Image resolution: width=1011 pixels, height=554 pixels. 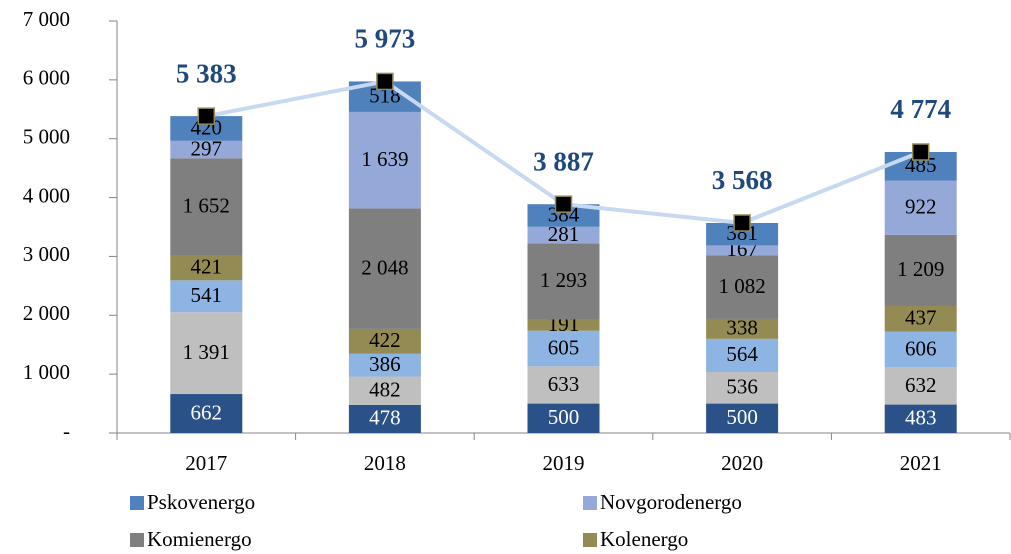 I want to click on data-label: 632, so click(x=921, y=385).